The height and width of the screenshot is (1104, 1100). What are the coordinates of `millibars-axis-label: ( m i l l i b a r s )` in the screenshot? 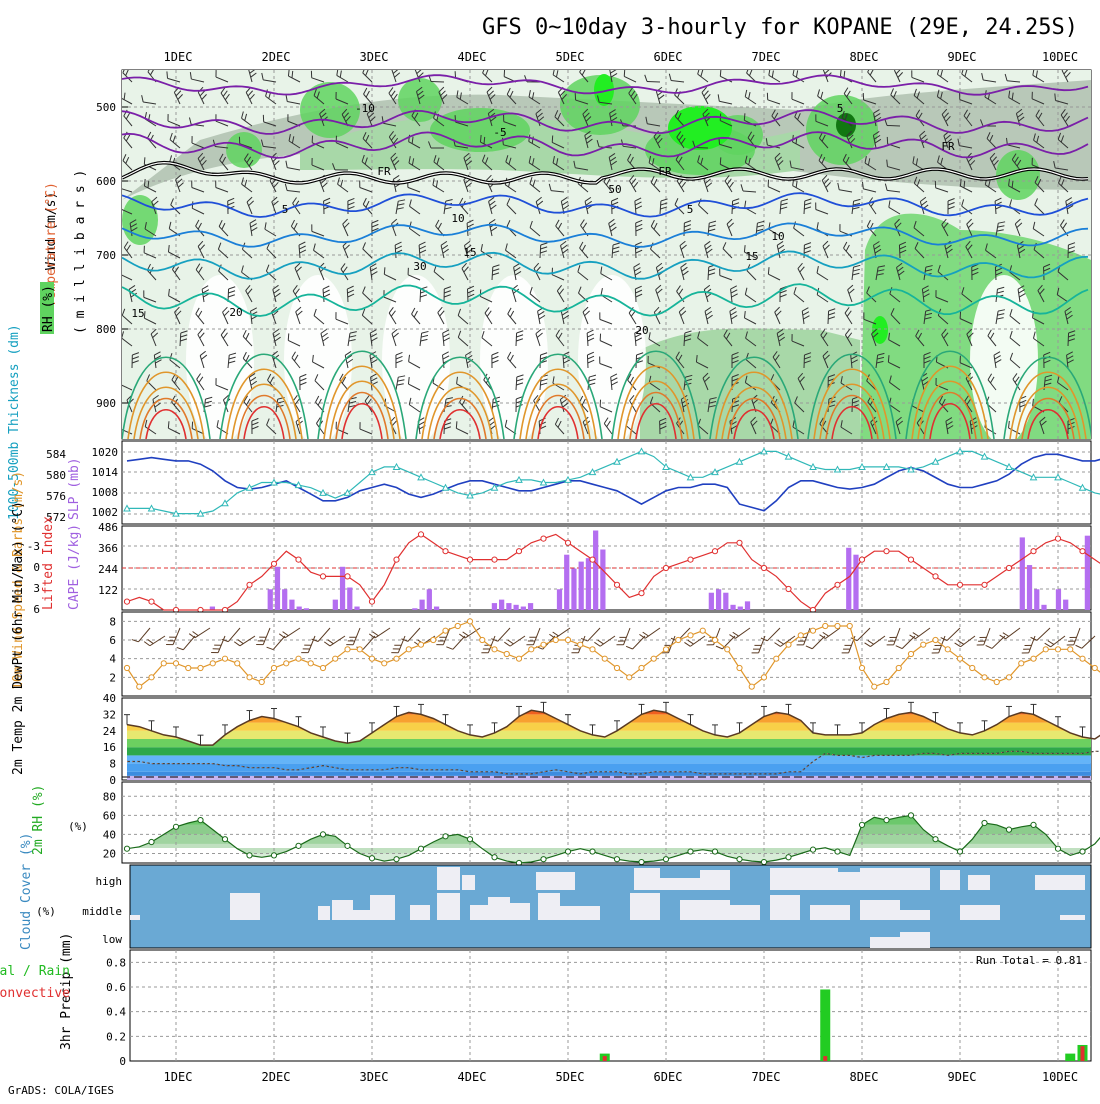 It's located at (80, 252).